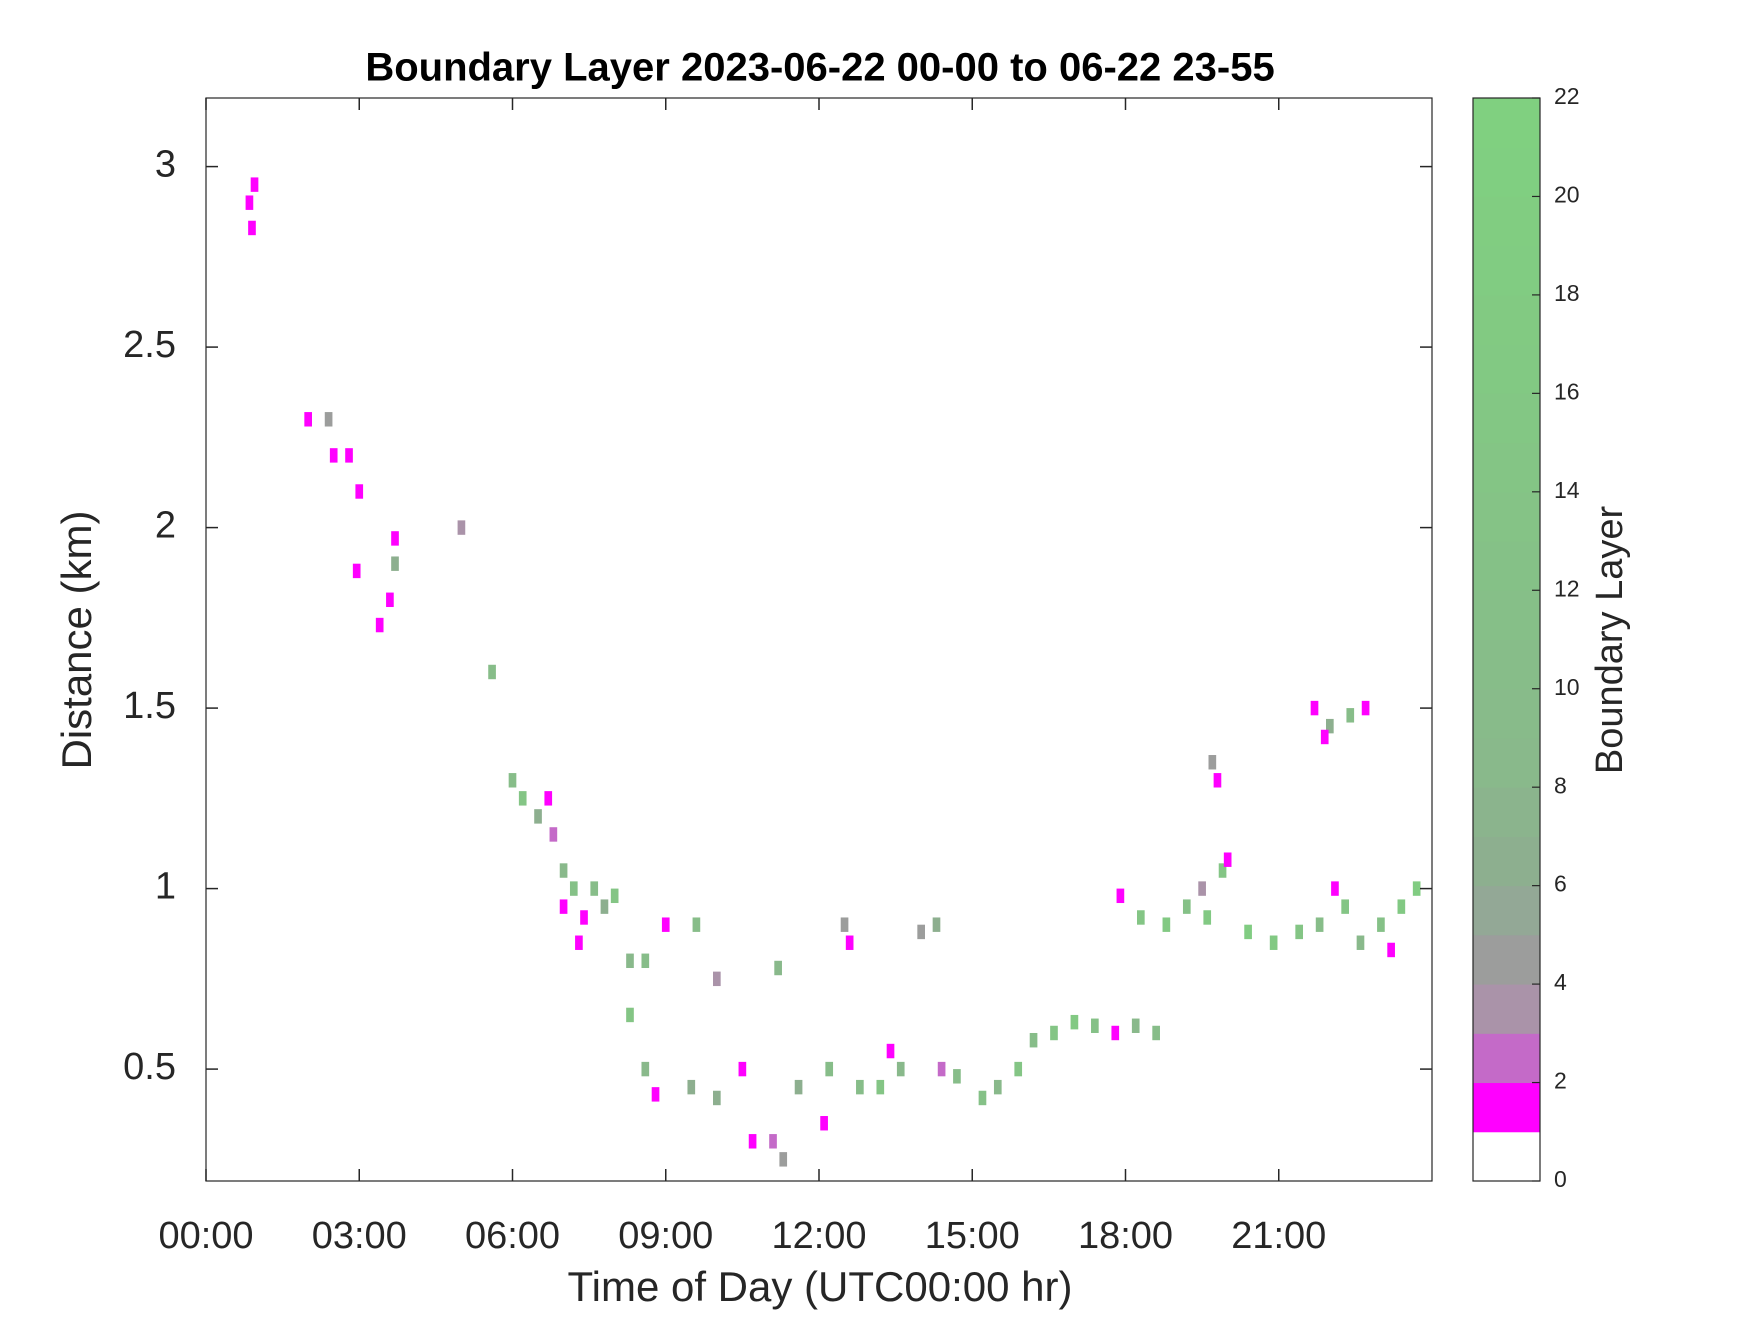 This screenshot has height=1318, width=1750. Describe the element at coordinates (205, 1236) in the screenshot. I see `x-tick-label: 00:00` at that location.